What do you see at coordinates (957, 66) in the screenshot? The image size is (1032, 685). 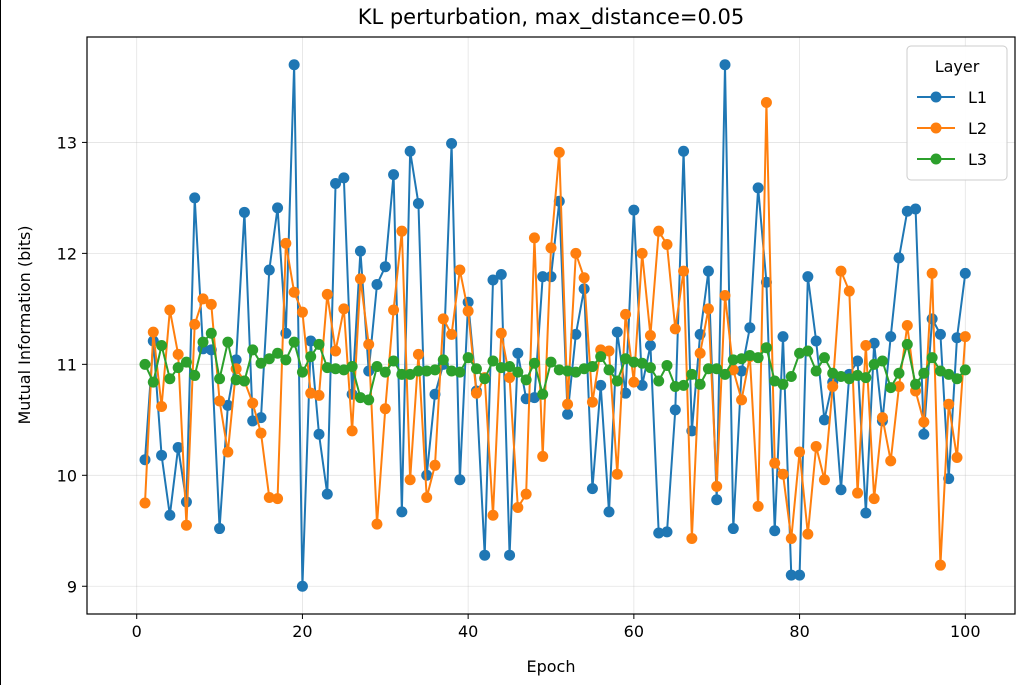 I see `legend-title: Layer` at bounding box center [957, 66].